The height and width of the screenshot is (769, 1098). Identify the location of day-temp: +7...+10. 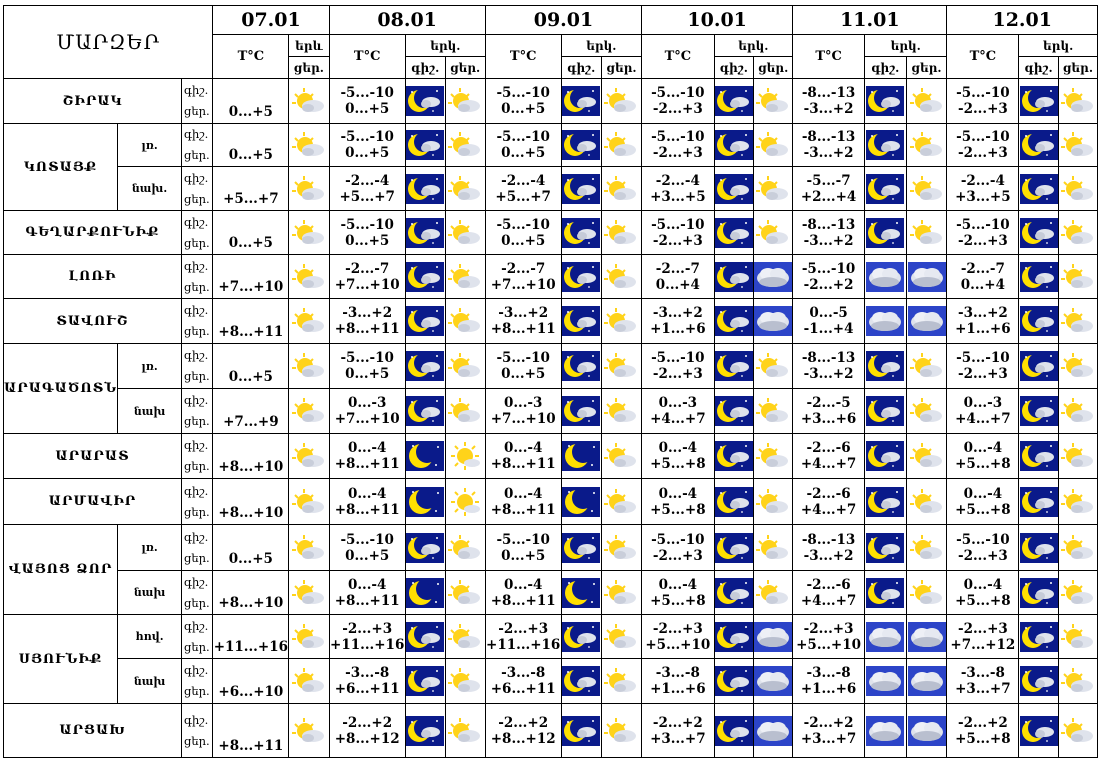
(523, 284).